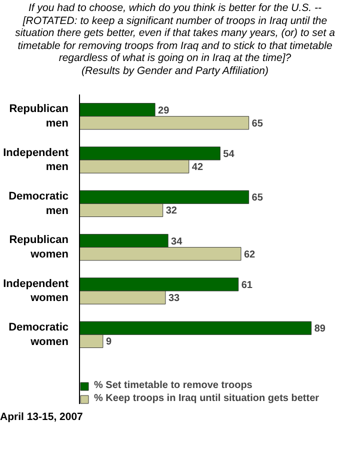 This screenshot has width=360, height=453. What do you see at coordinates (36, 160) in the screenshot?
I see `y-tick-label: Independent men` at bounding box center [36, 160].